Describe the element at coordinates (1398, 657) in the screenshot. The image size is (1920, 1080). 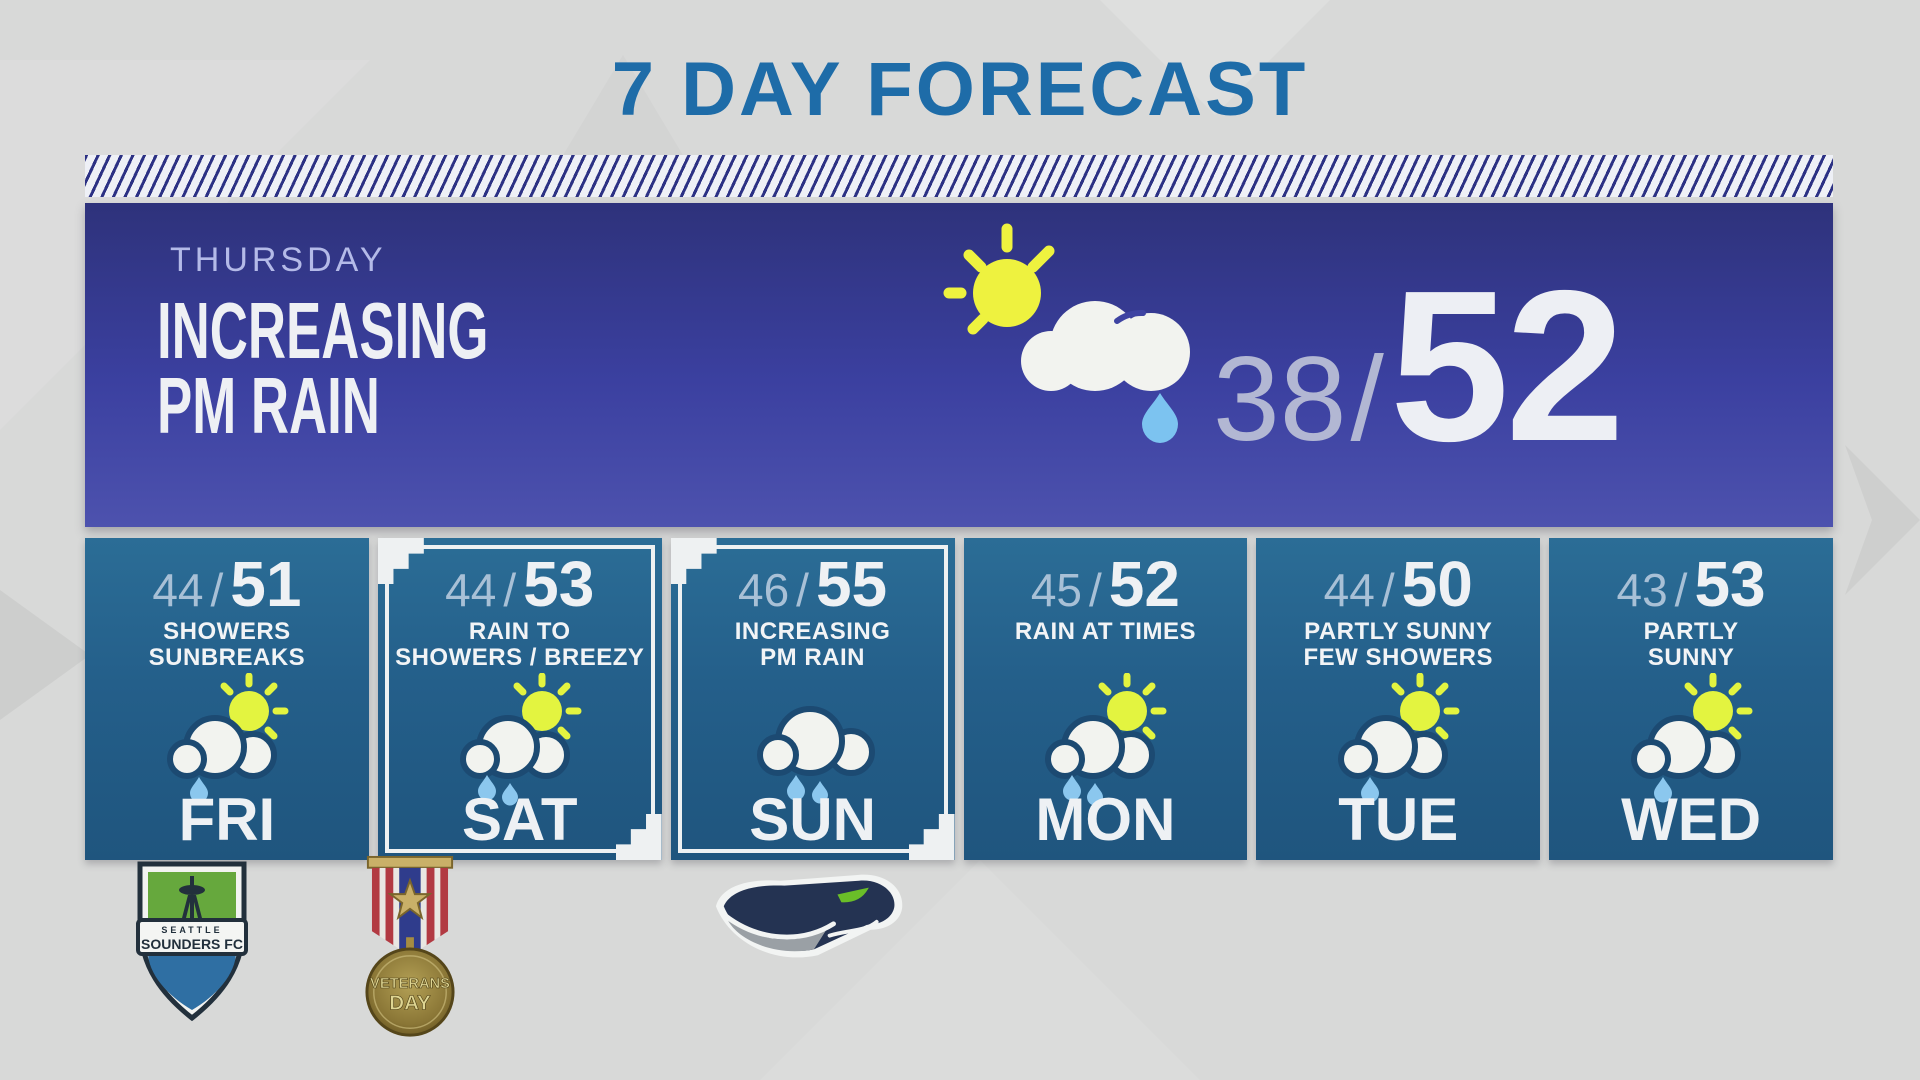
I see `condition-line2: FEW SHOWERS` at that location.